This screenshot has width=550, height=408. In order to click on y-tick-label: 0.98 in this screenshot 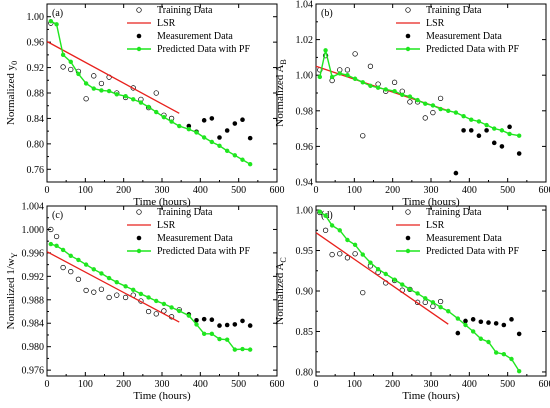, I will do `click(305, 111)`.